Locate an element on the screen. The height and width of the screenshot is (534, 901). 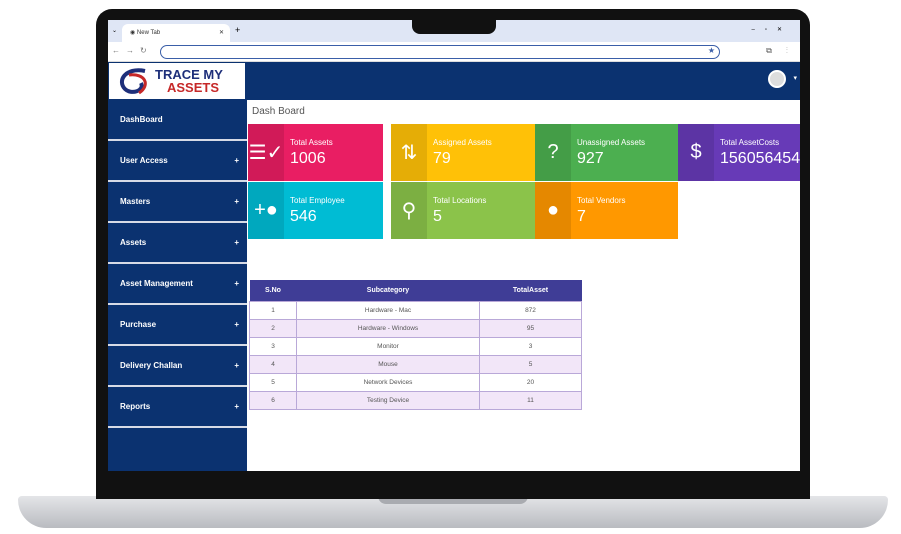
sidebar-item: Asset Management + is located at coordinates (177, 284).